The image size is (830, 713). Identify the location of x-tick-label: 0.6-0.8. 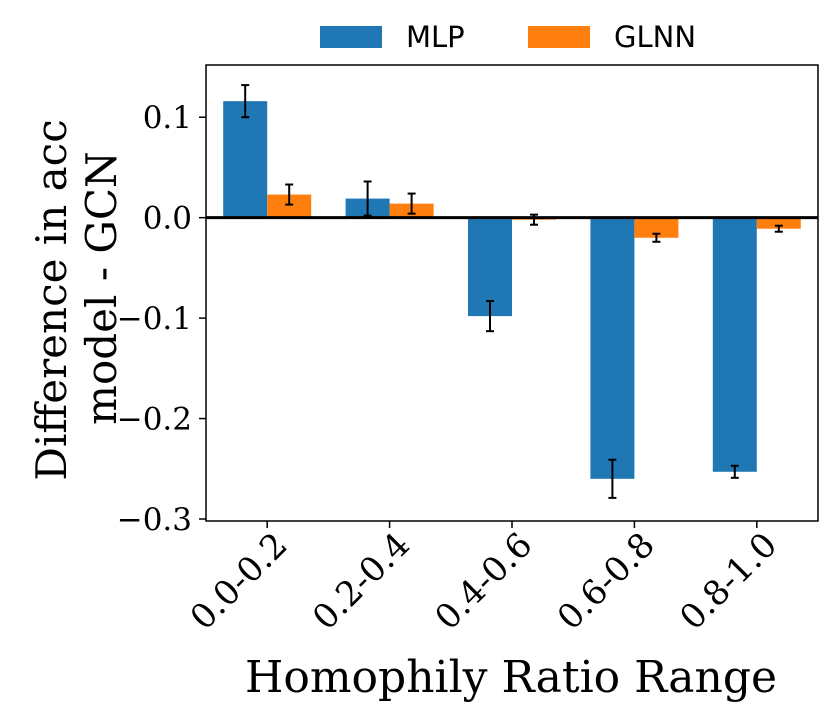
(606, 581).